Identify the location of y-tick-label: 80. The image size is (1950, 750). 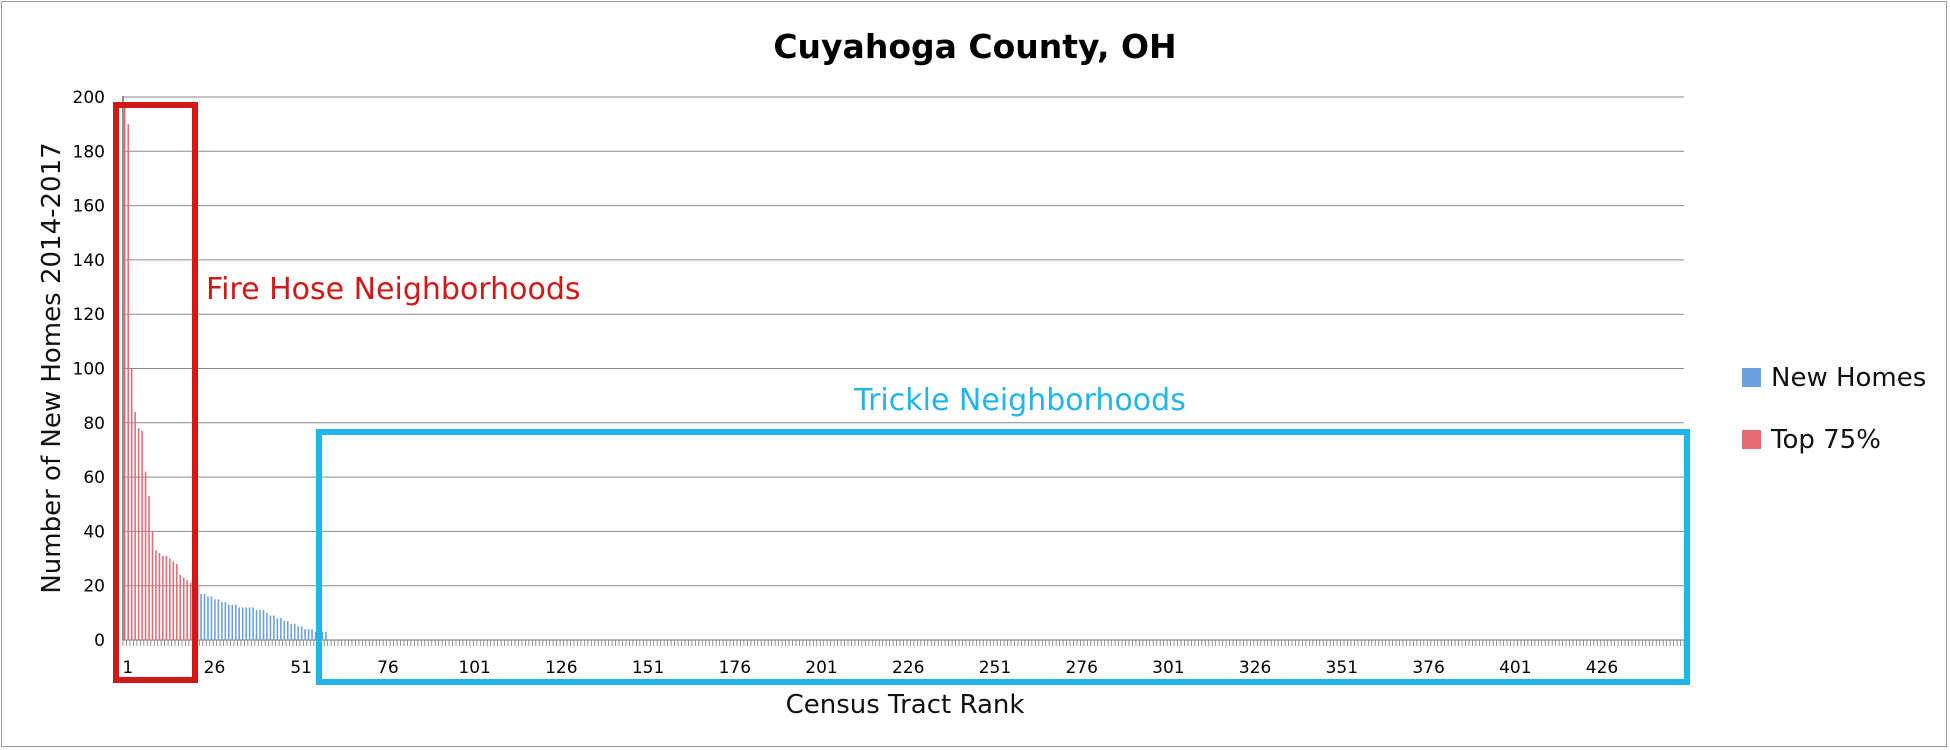
(94, 424).